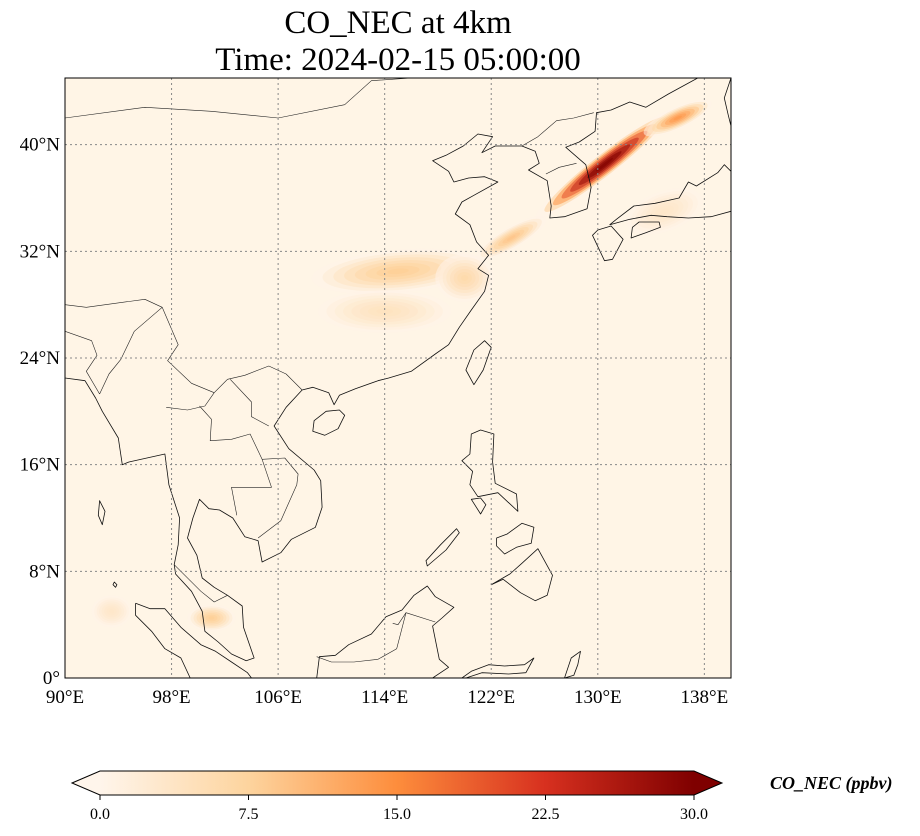 The width and height of the screenshot is (920, 836). What do you see at coordinates (694, 814) in the screenshot?
I see `colorbar-tick-label: 30.0` at bounding box center [694, 814].